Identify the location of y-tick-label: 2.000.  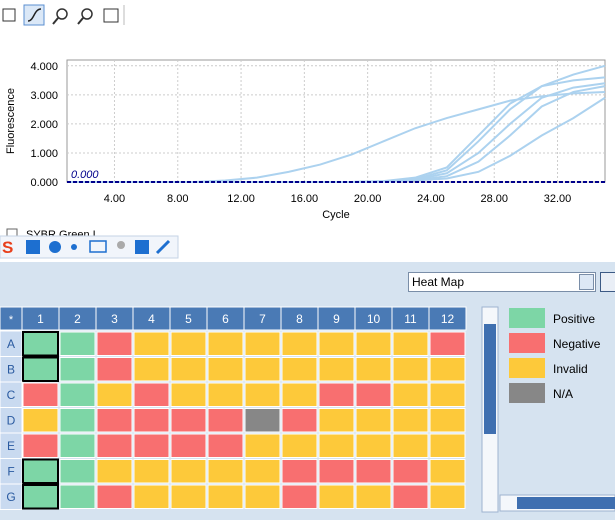
(44, 125).